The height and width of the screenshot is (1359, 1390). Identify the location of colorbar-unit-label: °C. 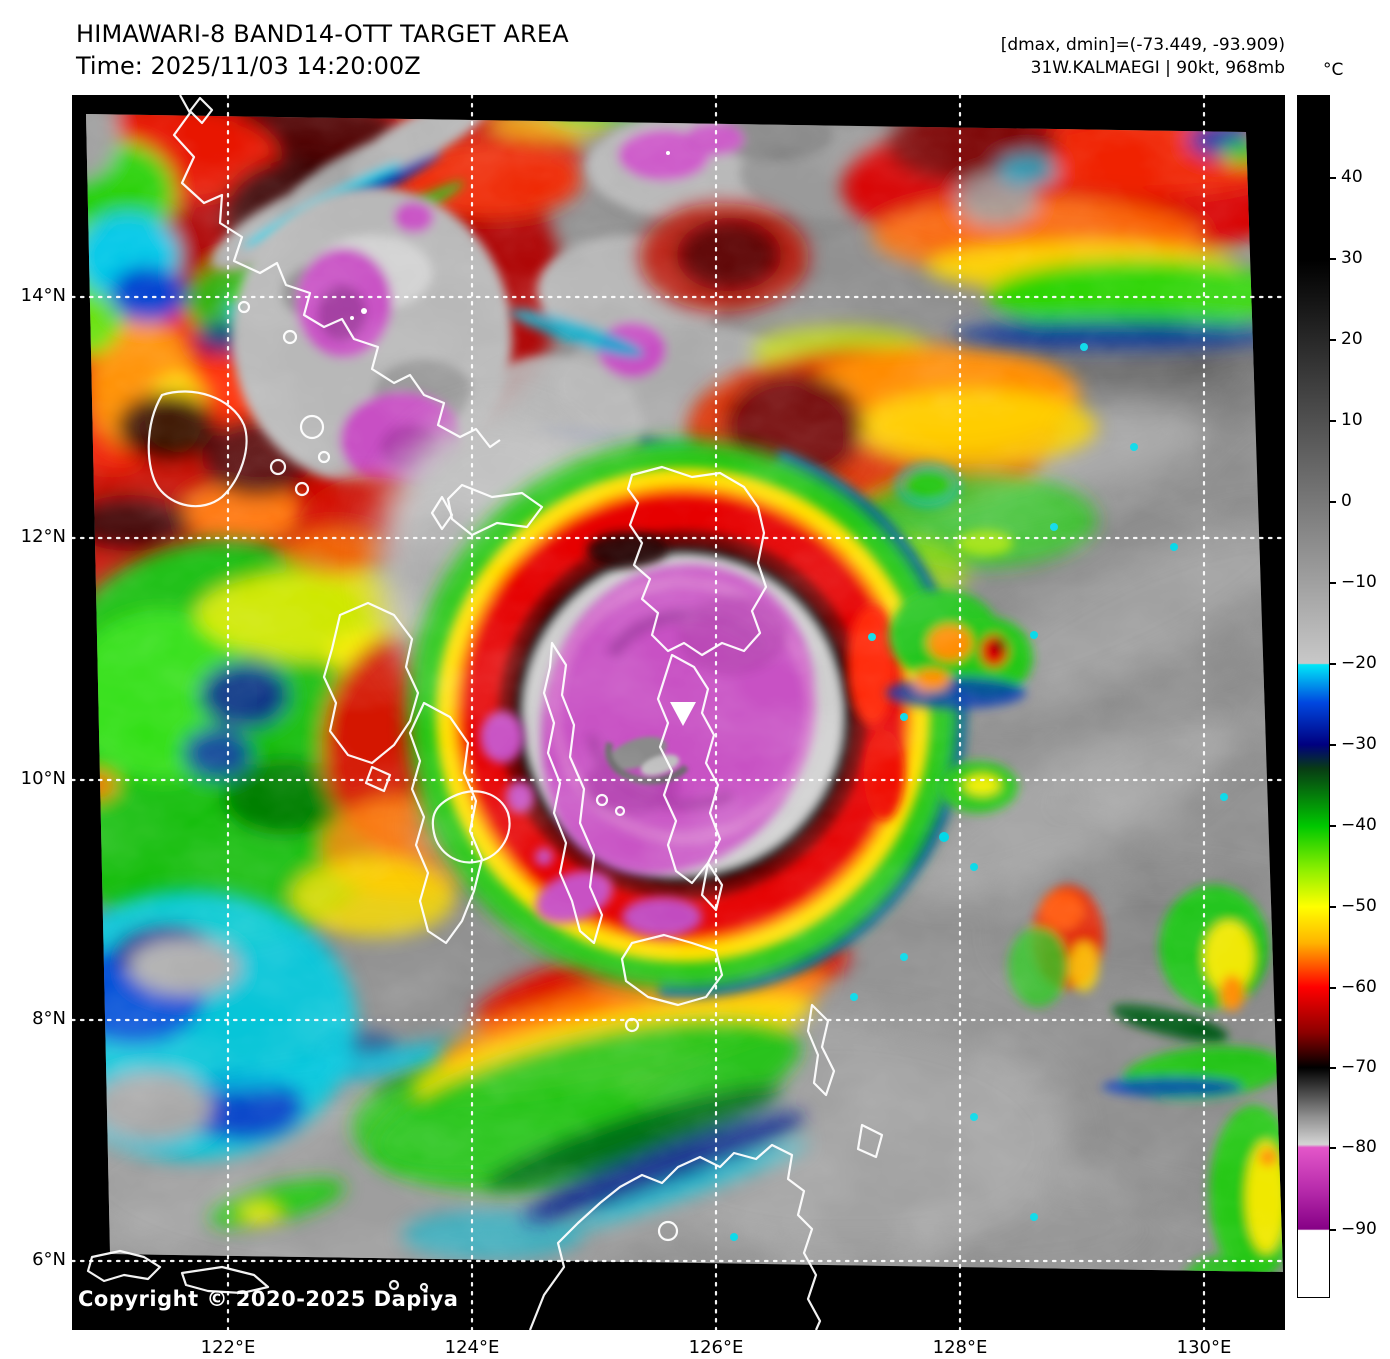
(1333, 70).